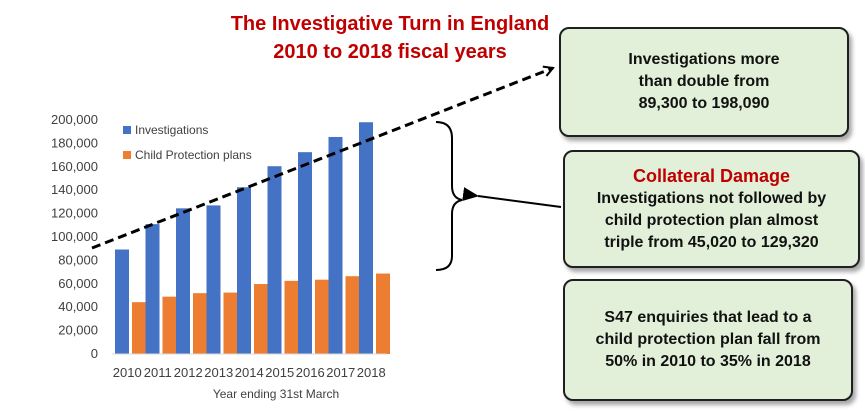 The width and height of the screenshot is (865, 411). What do you see at coordinates (218, 372) in the screenshot?
I see `x-tick-label: 2013` at bounding box center [218, 372].